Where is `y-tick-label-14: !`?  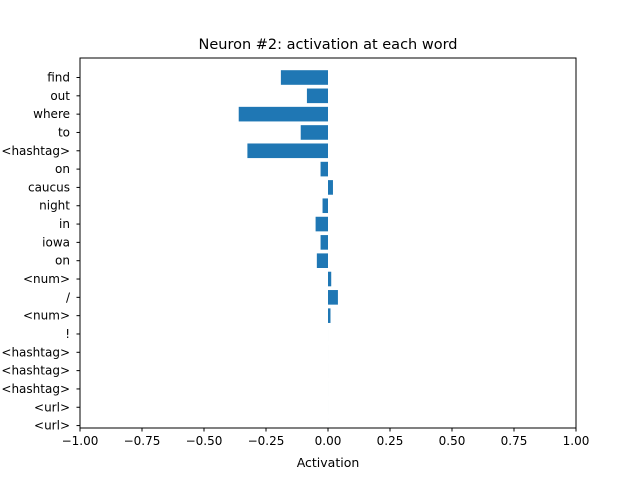
y-tick-label-14: ! is located at coordinates (67, 334).